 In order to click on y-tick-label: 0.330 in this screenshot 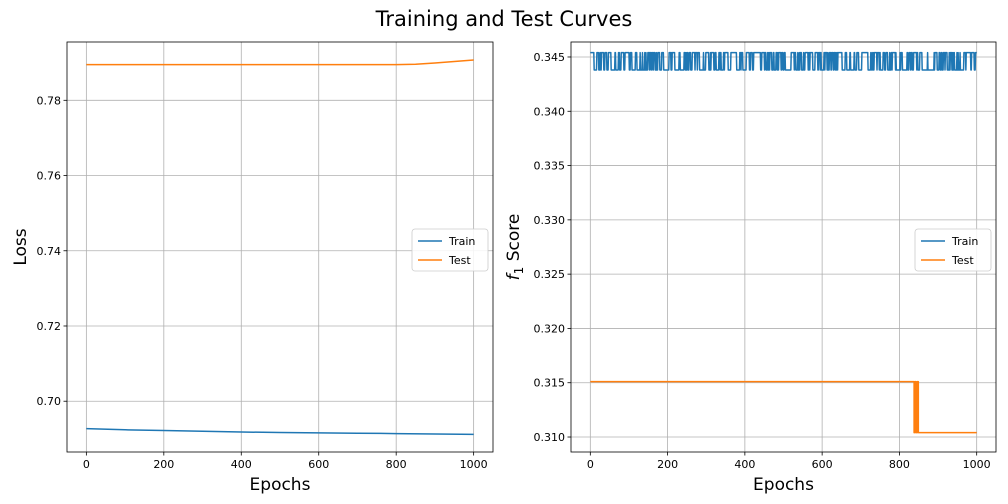, I will do `click(550, 220)`.